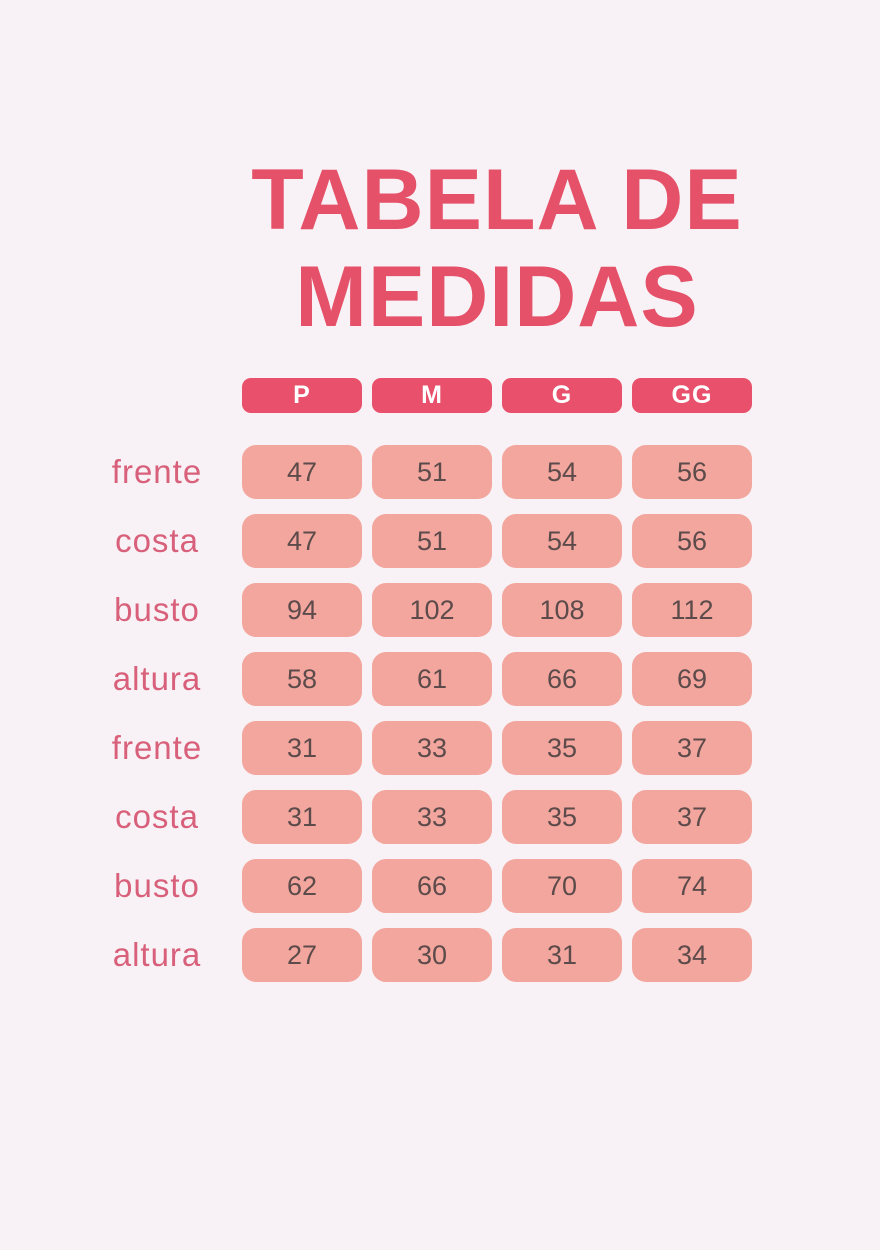  Describe the element at coordinates (562, 610) in the screenshot. I see `value-cell: 108` at that location.